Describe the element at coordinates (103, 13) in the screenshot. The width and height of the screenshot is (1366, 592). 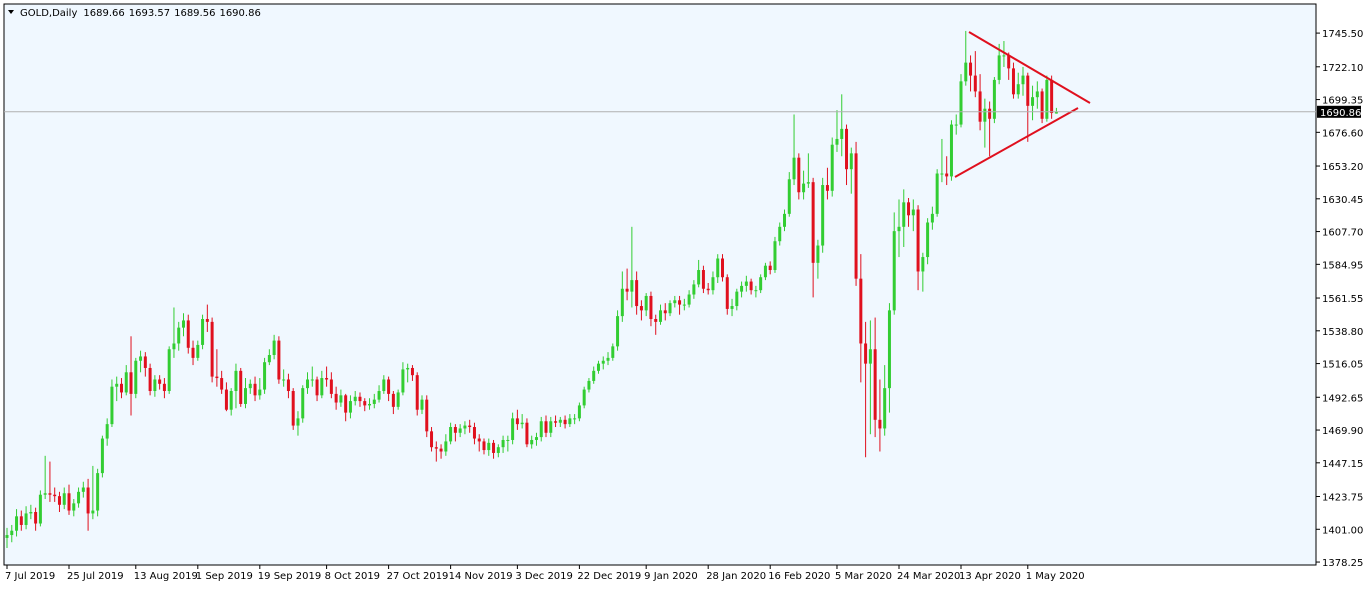
I see `open-value: 1689.66` at that location.